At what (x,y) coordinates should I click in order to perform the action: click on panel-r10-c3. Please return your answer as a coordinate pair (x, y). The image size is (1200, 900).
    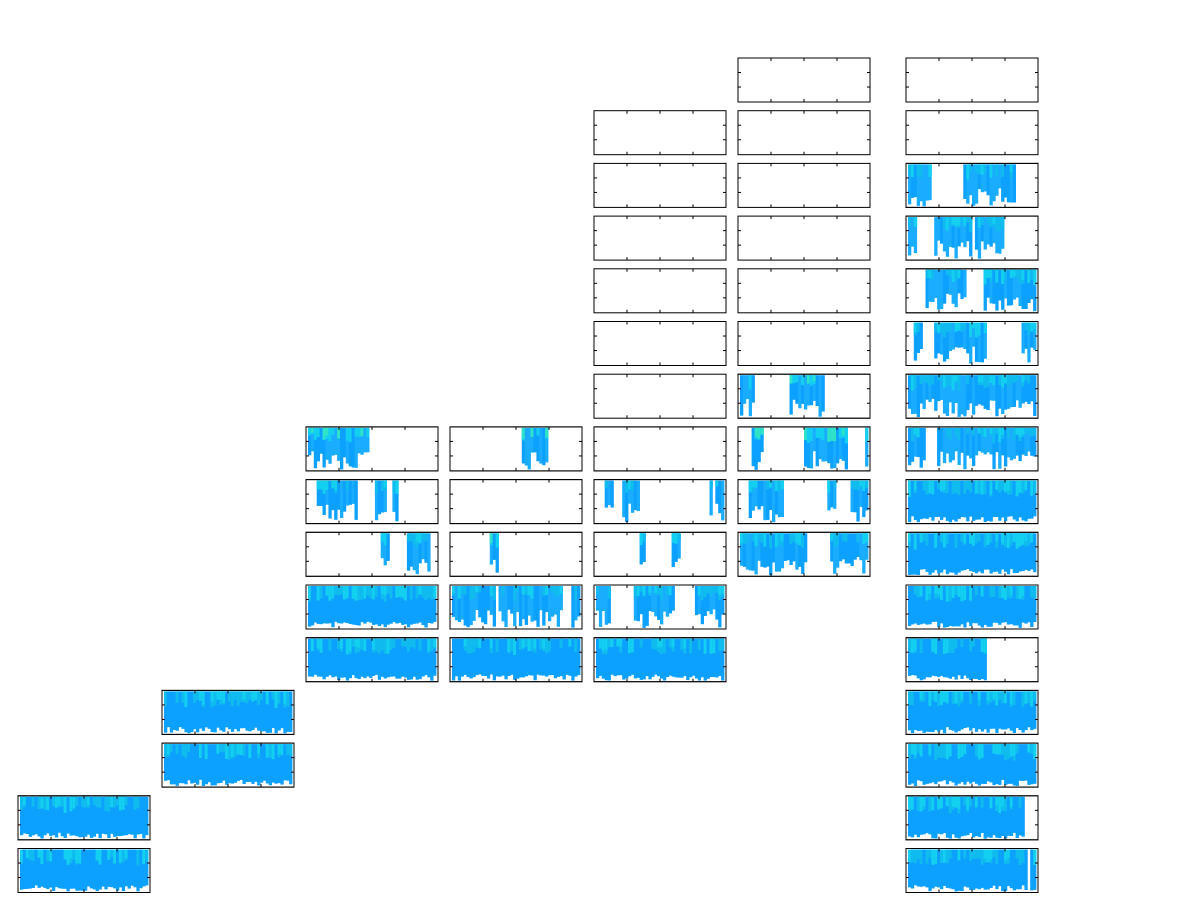
    Looking at the image, I should click on (516, 607).